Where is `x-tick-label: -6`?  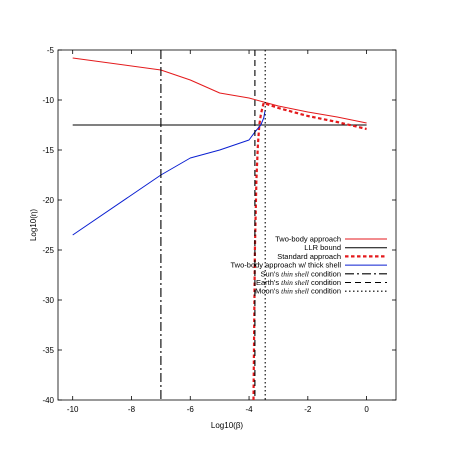
x-tick-label: -6 is located at coordinates (191, 409).